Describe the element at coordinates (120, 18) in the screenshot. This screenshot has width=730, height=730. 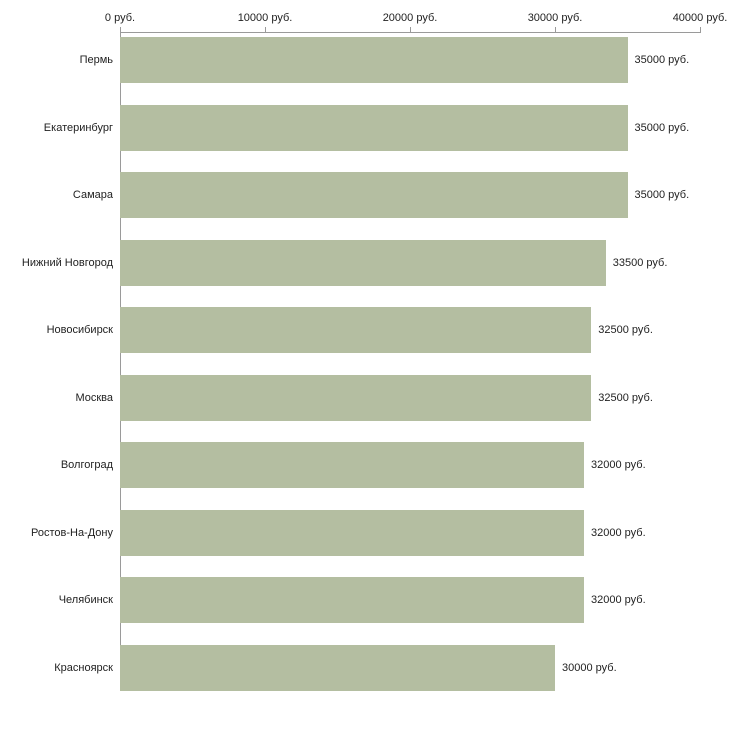
I see `x-axis-tick-label: 0 руб.` at that location.